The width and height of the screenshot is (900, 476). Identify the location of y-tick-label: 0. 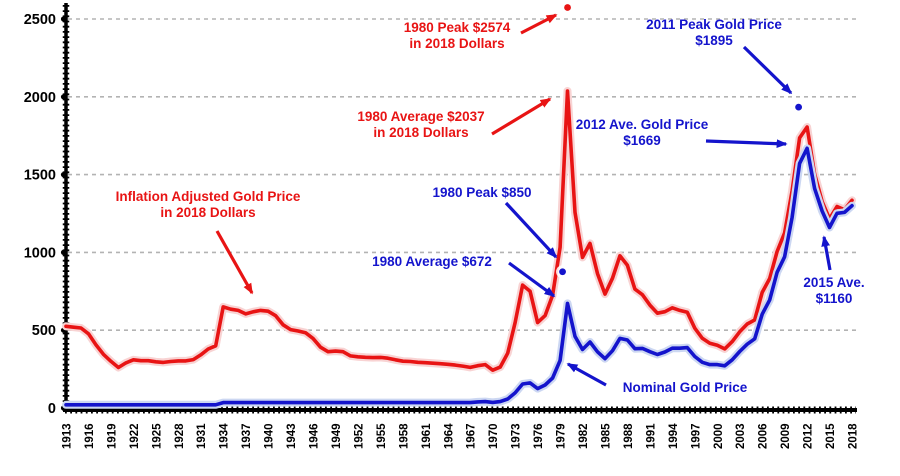
(52, 409).